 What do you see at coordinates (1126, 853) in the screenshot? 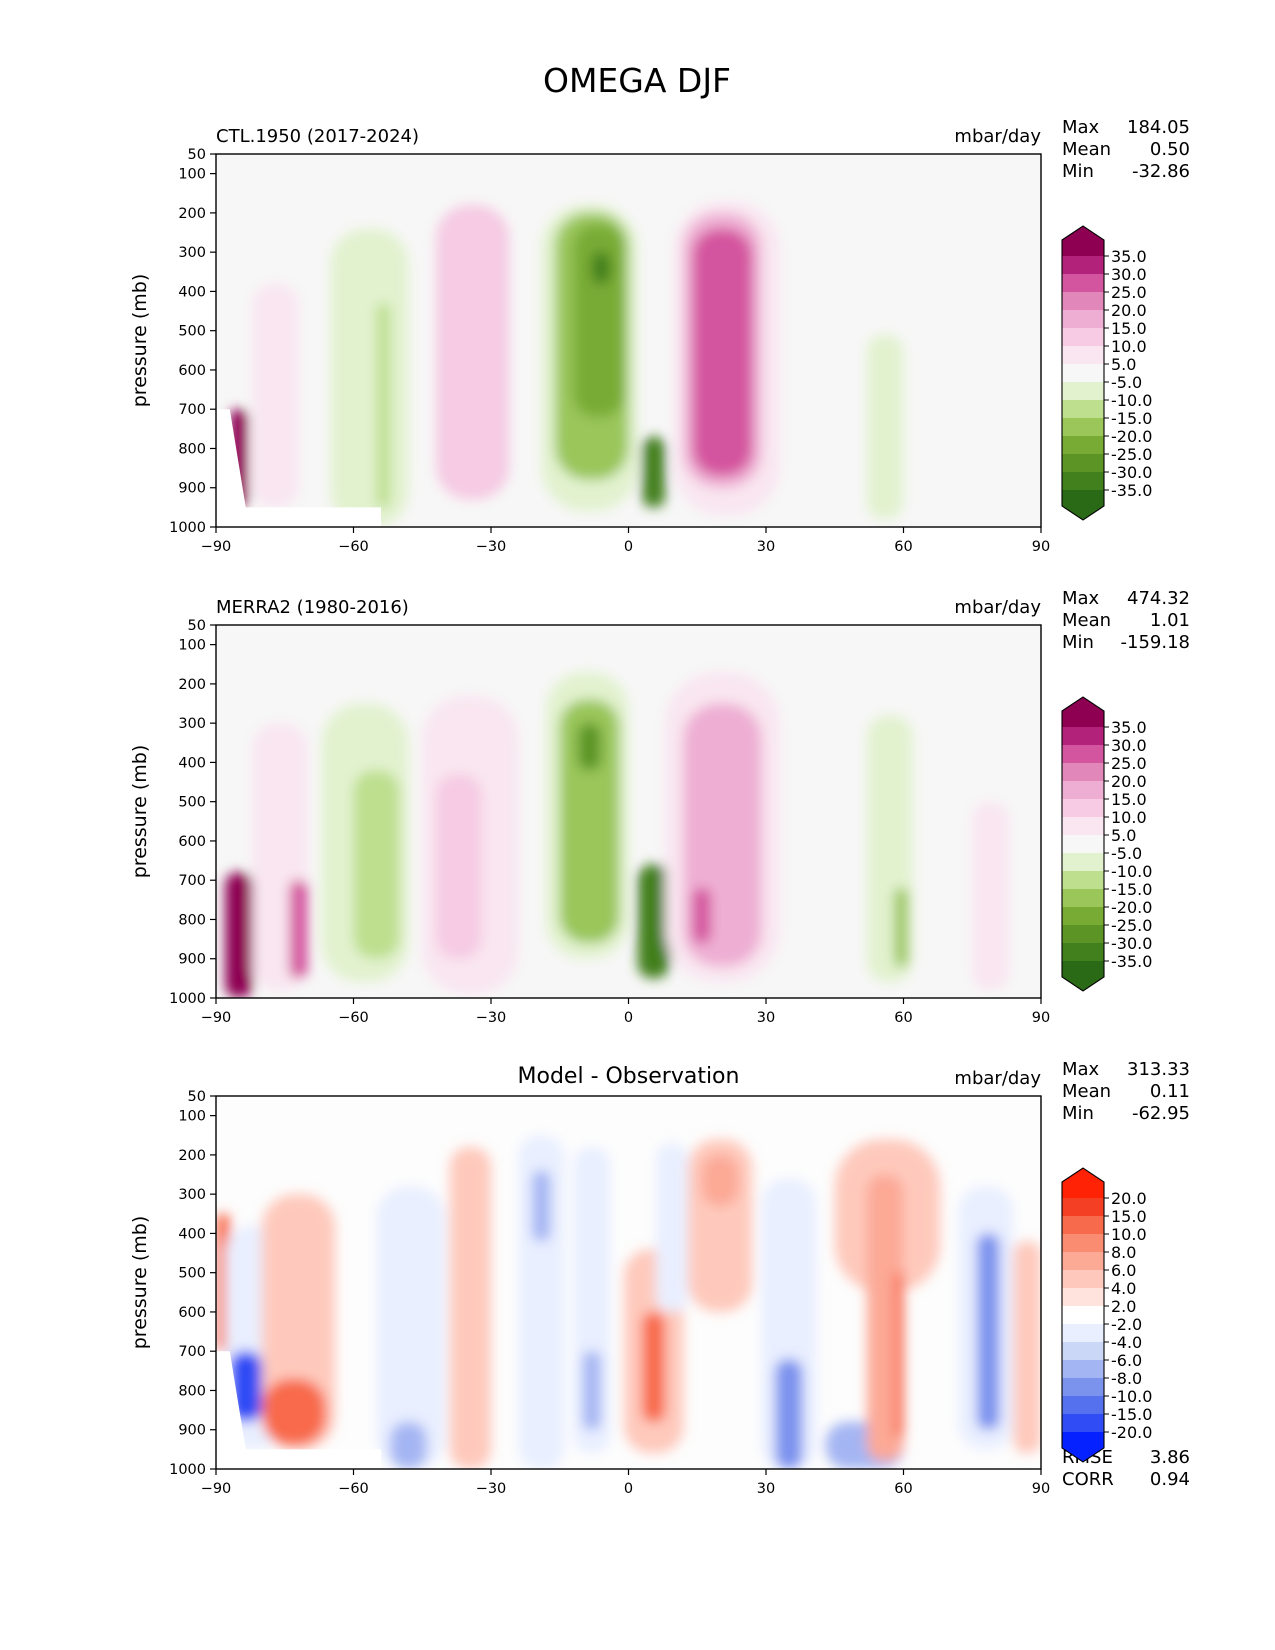
I see `colorbar-label: -5.0` at bounding box center [1126, 853].